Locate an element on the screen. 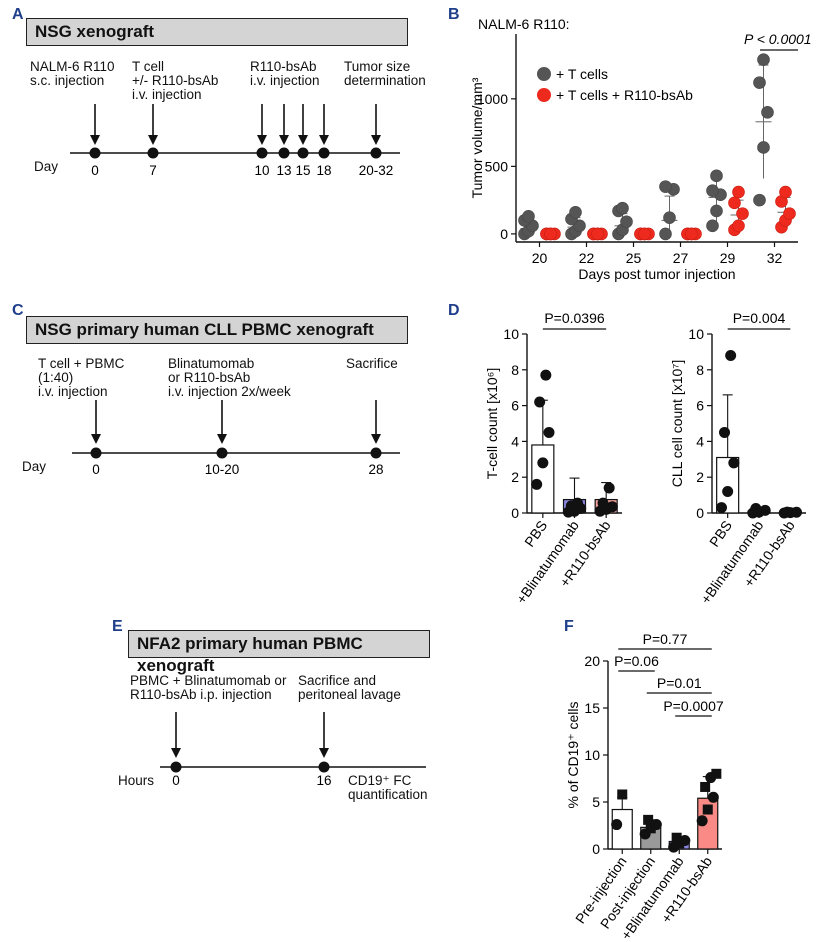 The height and width of the screenshot is (942, 817). chart-d1-ytick-label-5: 10 is located at coordinates (511, 334).